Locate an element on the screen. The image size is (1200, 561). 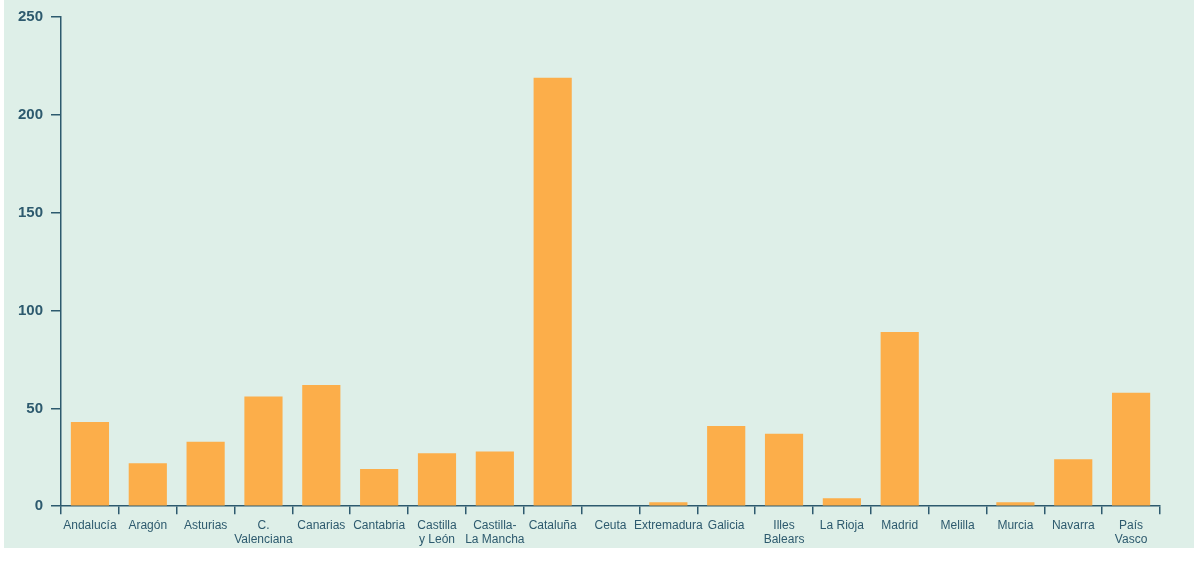
x-tick-label: Cantabria is located at coordinates (379, 524).